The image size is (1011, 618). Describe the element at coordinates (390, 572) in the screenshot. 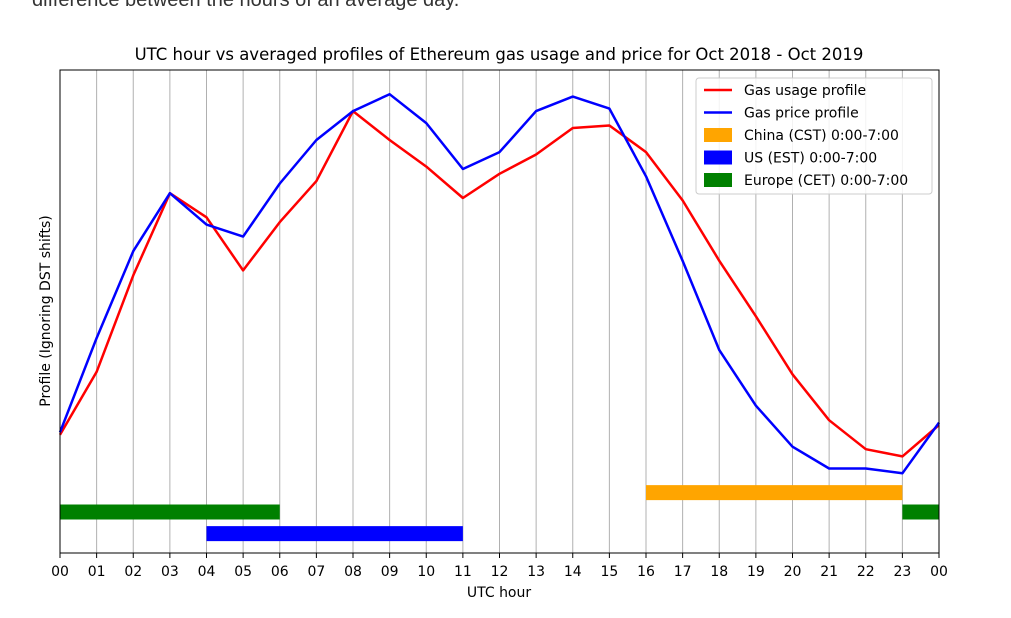

I see `x-tick-label: 09` at that location.